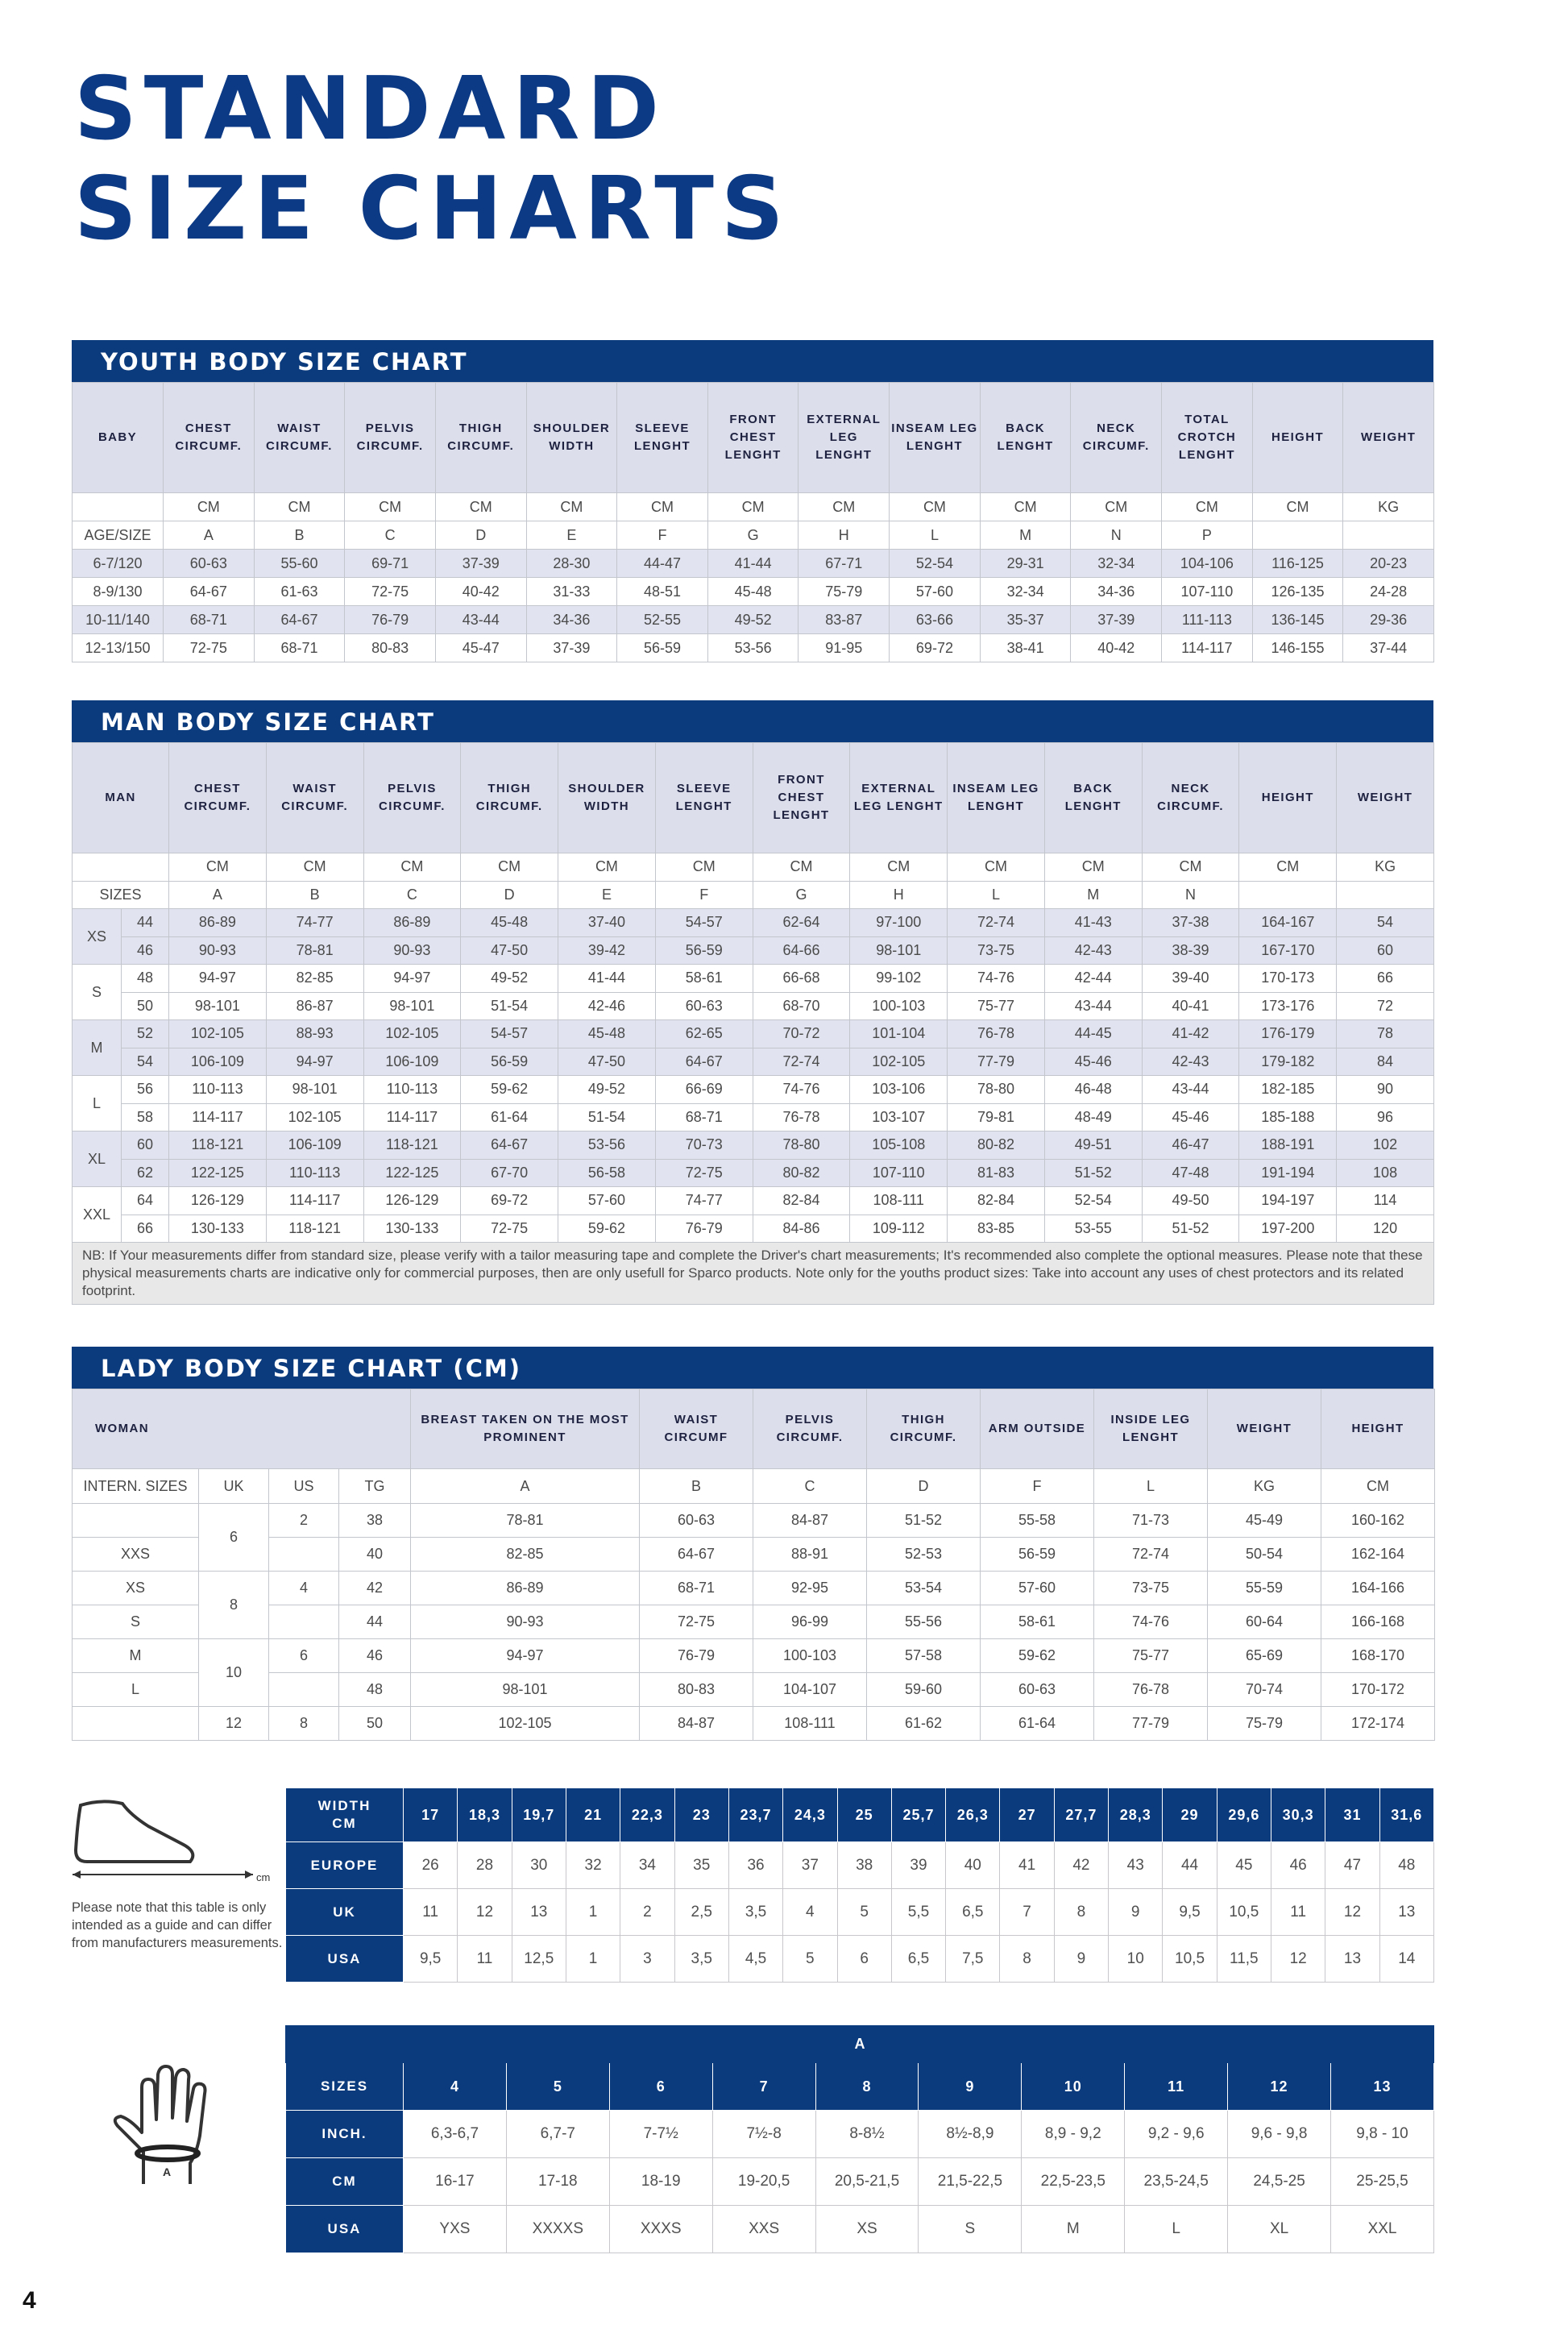 This screenshot has height=2346, width=1568. I want to click on wcell: 37, so click(810, 1865).